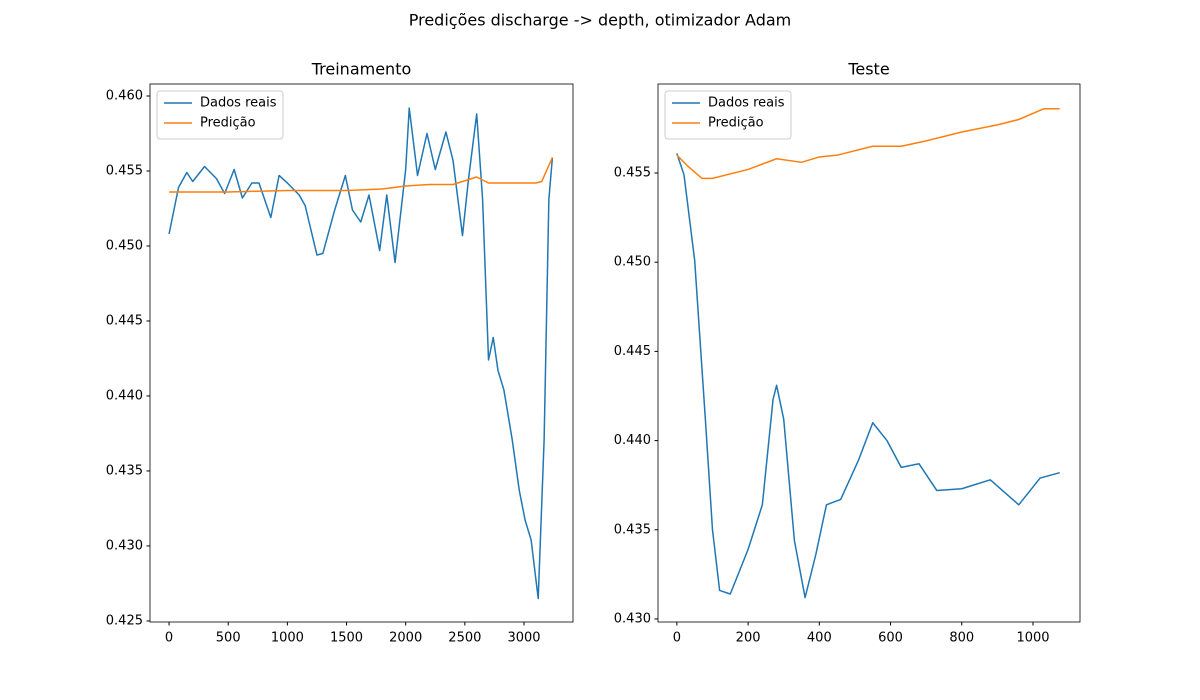 Image resolution: width=1200 pixels, height=700 pixels. I want to click on x-tick-label: 800, so click(961, 638).